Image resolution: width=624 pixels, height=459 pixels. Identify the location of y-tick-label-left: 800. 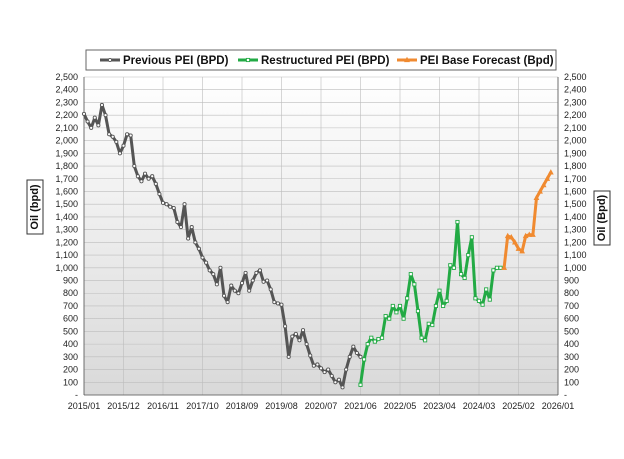
(70, 293).